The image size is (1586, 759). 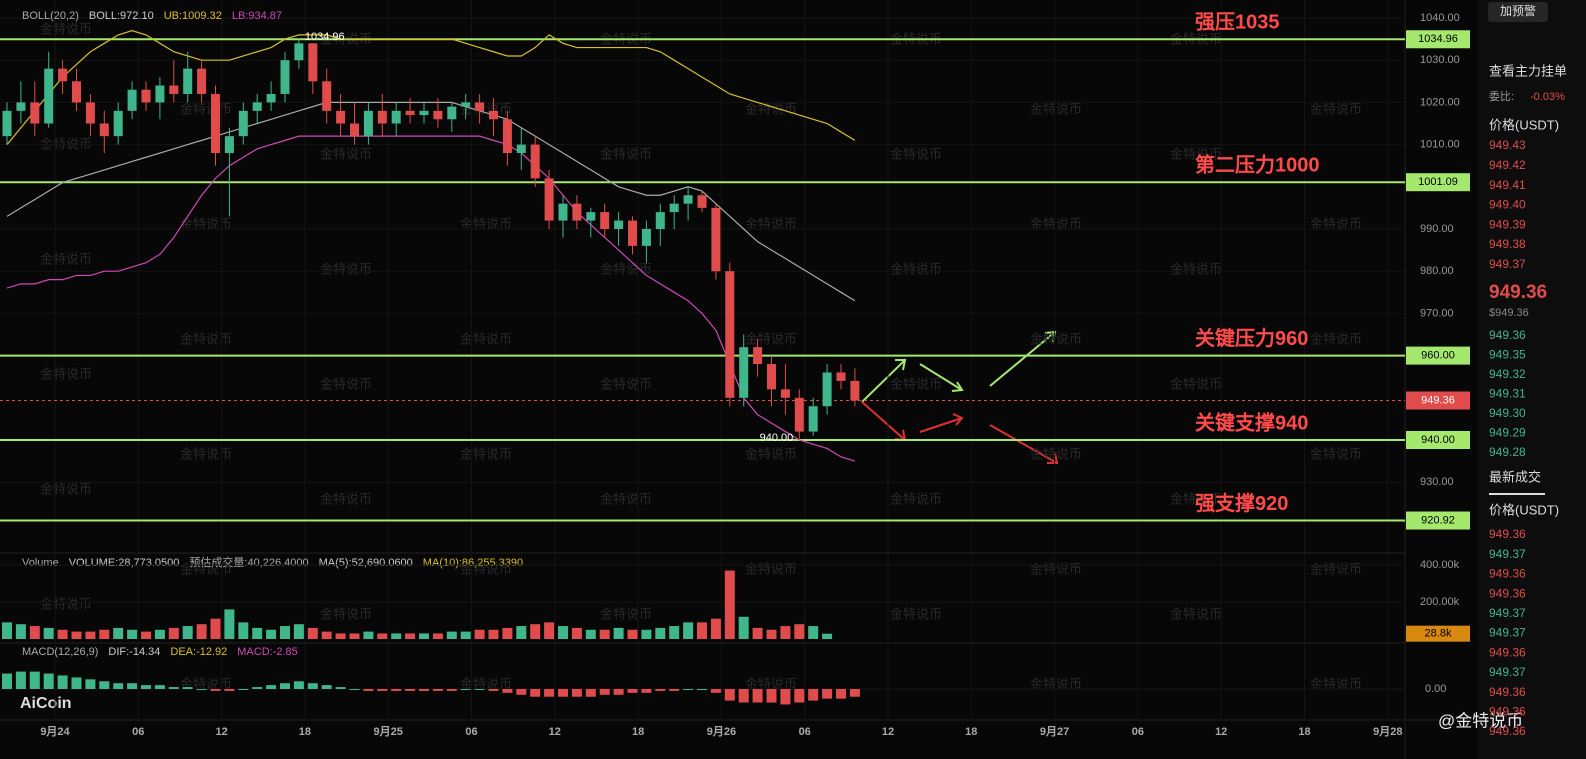 I want to click on level-tag-label: 960.00, so click(x=1438, y=356).